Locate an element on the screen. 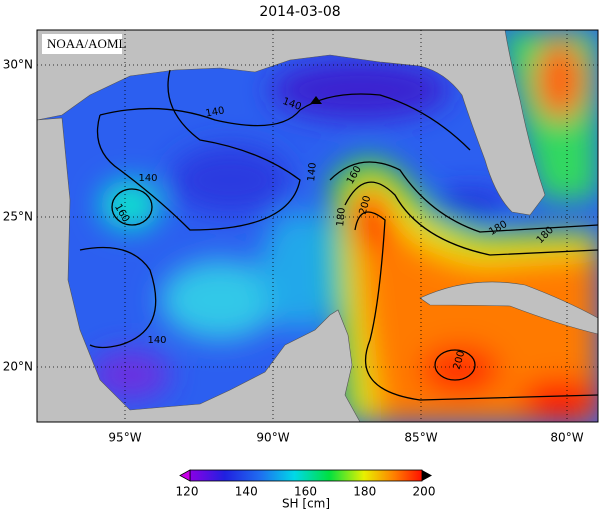 This screenshot has width=600, height=527. lon-labels: 95°W 90°W 85°W 80°W is located at coordinates (345, 438).